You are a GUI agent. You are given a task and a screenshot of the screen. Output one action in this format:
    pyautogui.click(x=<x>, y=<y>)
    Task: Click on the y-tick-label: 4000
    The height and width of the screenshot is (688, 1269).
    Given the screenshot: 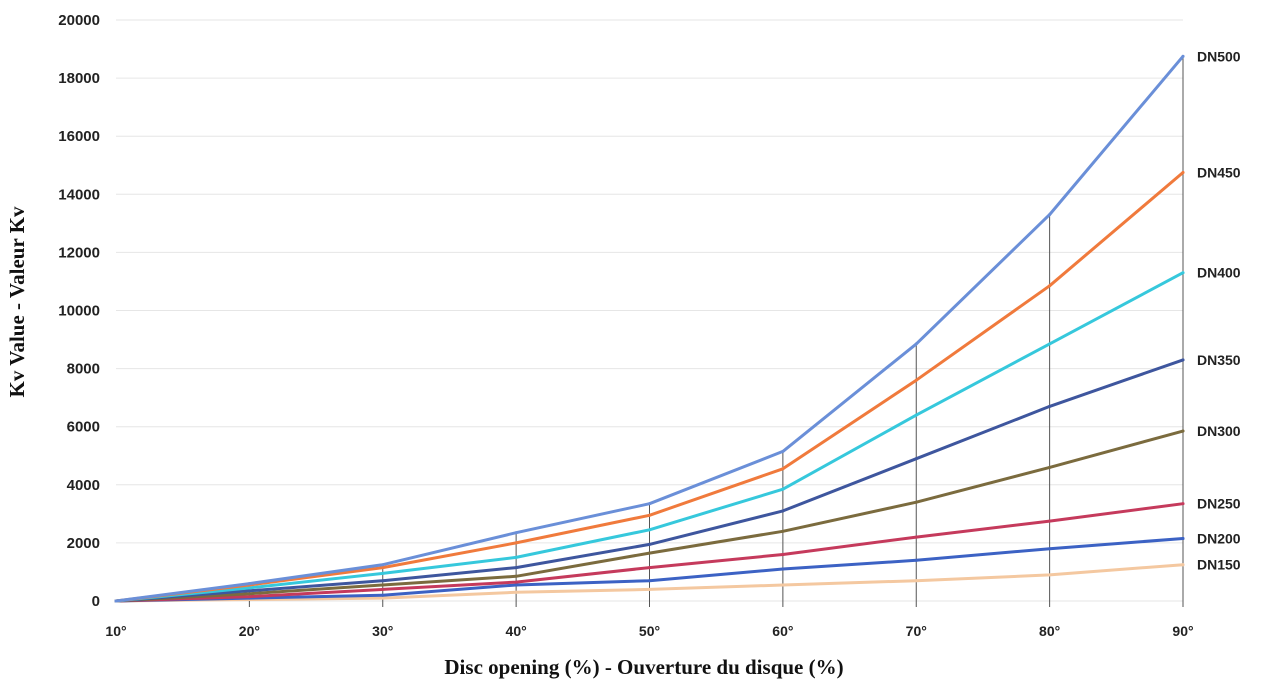 What is the action you would take?
    pyautogui.click(x=83, y=485)
    